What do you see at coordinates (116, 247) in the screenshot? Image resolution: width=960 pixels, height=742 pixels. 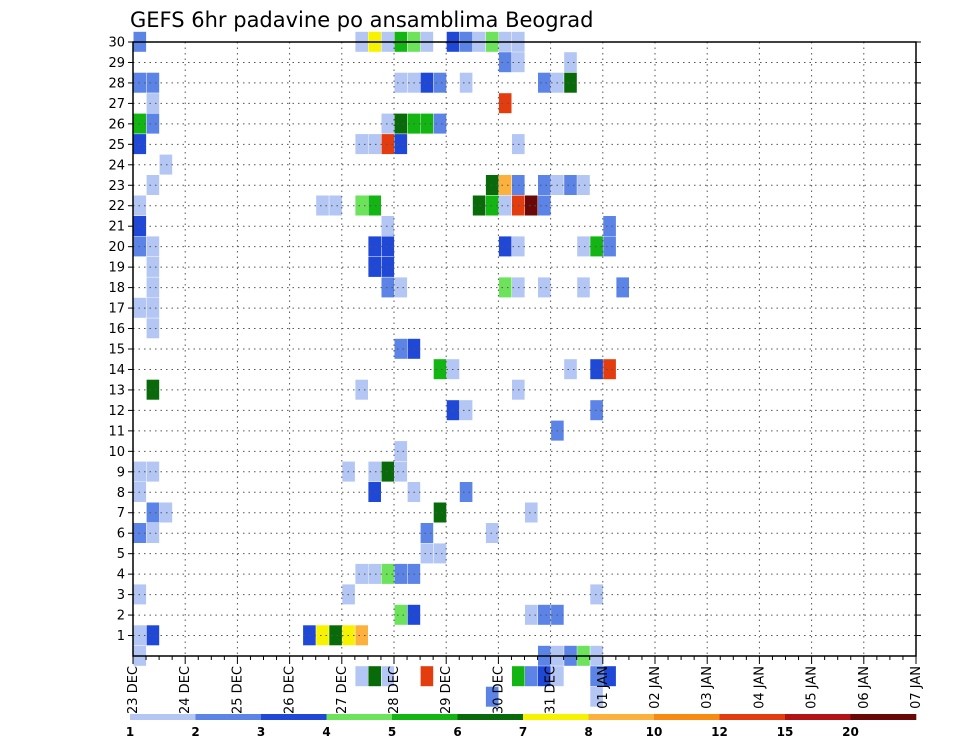 I see `y-tick-label: 20` at bounding box center [116, 247].